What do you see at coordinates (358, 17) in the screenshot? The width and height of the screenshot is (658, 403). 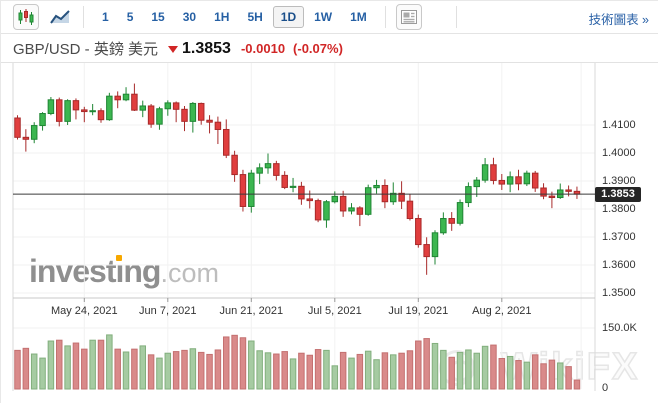 I see `interval-1mo-button: 1M` at bounding box center [358, 17].